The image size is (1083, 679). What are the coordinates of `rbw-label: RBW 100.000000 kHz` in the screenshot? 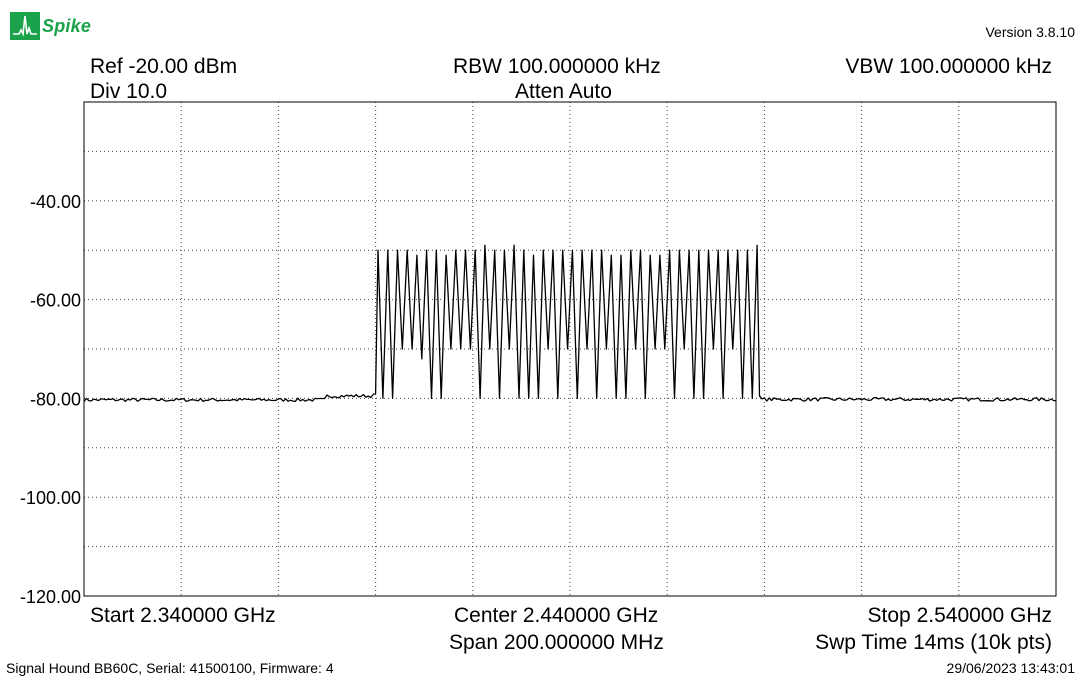 It's located at (557, 66).